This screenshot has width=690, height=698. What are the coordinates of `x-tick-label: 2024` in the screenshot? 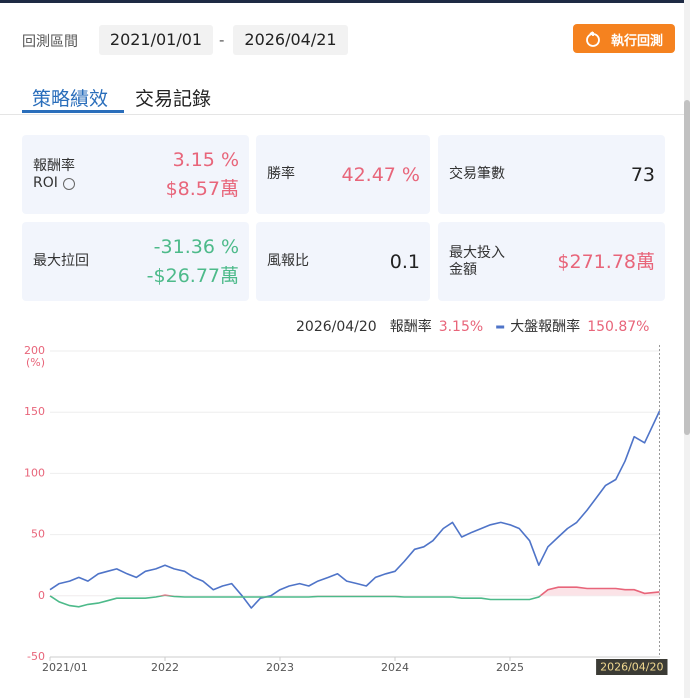 It's located at (395, 667).